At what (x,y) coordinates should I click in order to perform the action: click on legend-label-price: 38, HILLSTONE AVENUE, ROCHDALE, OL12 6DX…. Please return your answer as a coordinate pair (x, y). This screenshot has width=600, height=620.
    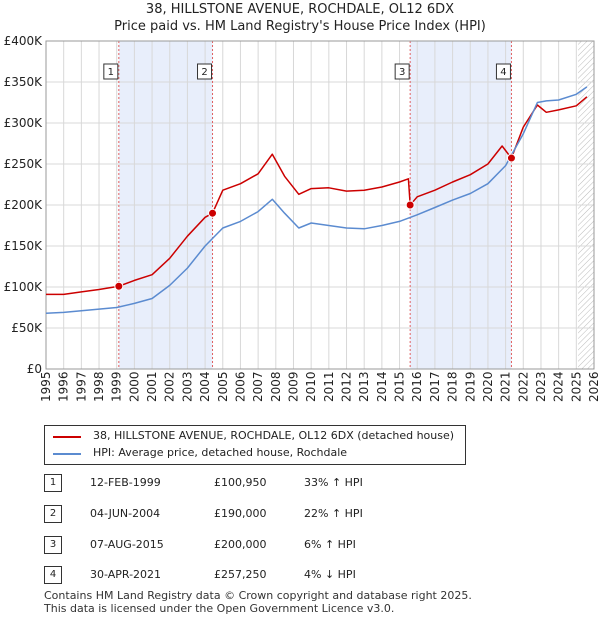
    Looking at the image, I should click on (274, 435).